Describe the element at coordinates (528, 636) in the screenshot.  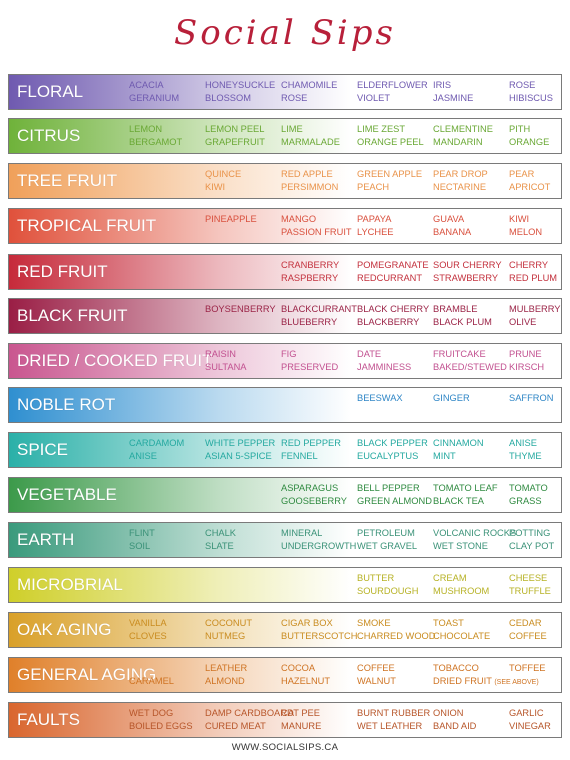
I see `aroma-term-text: COFFEE` at that location.